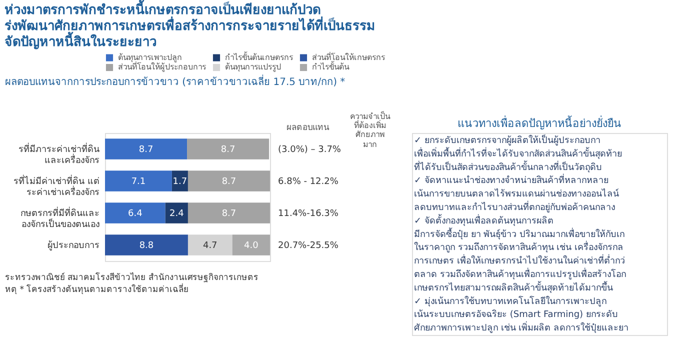  I want to click on text: (3.0%) – 3.7%, so click(310, 150).